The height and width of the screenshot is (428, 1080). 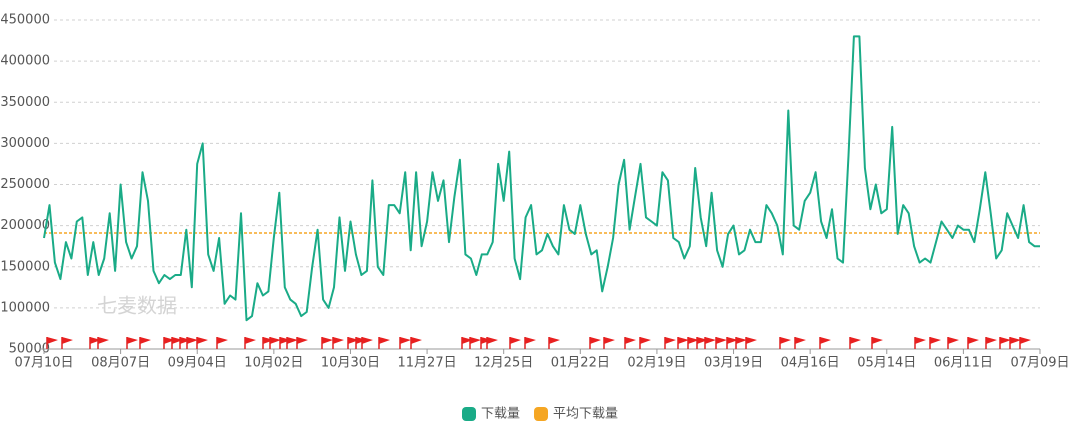 What do you see at coordinates (963, 363) in the screenshot?
I see `x-tick-label: 06月11日` at bounding box center [963, 363].